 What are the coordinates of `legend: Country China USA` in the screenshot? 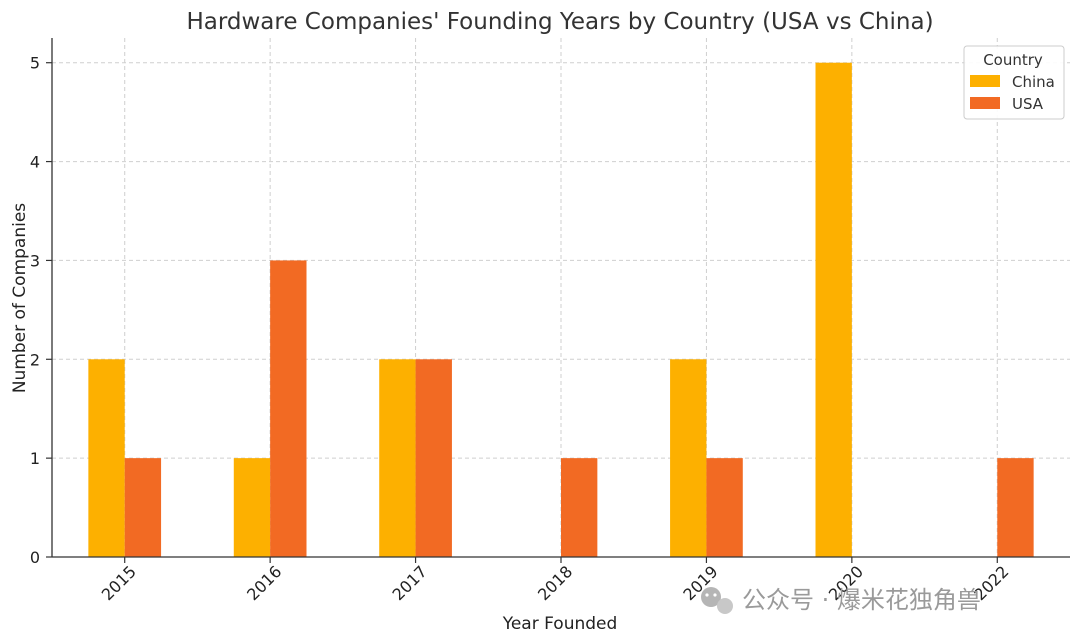 It's located at (1014, 82).